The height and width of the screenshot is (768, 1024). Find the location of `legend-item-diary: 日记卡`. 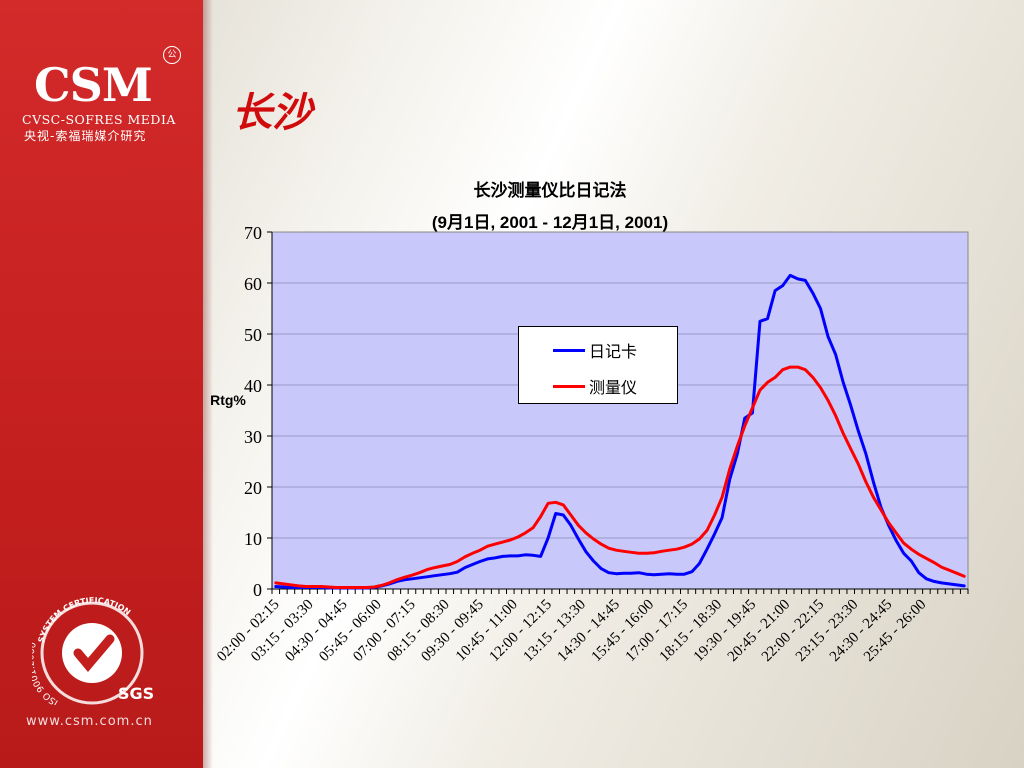

legend-item-diary: 日记卡 is located at coordinates (595, 350).